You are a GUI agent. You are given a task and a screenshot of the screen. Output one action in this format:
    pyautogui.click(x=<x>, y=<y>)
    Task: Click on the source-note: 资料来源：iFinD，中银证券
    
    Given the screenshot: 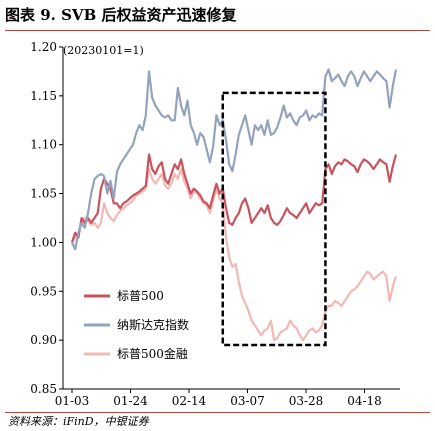 What is the action you would take?
    pyautogui.click(x=78, y=421)
    